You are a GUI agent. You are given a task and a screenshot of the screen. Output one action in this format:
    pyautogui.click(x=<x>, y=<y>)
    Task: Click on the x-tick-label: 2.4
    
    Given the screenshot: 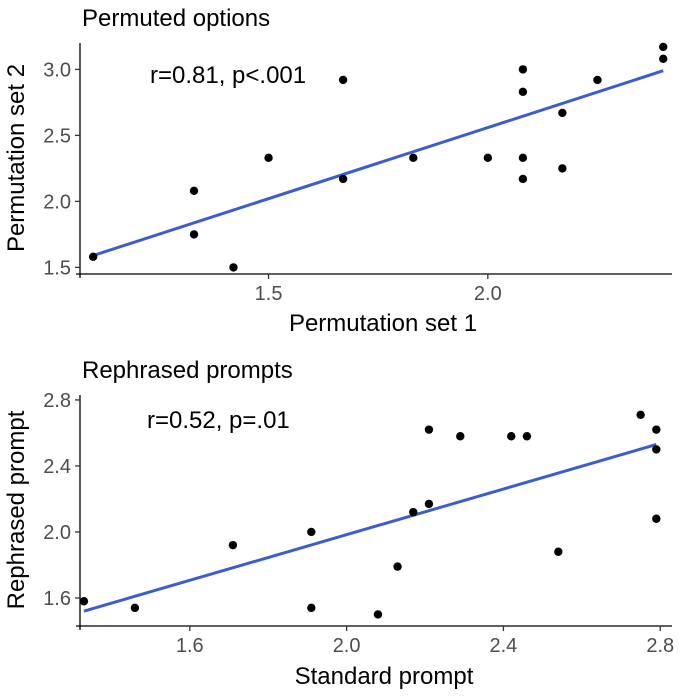 What is the action you would take?
    pyautogui.click(x=504, y=646)
    